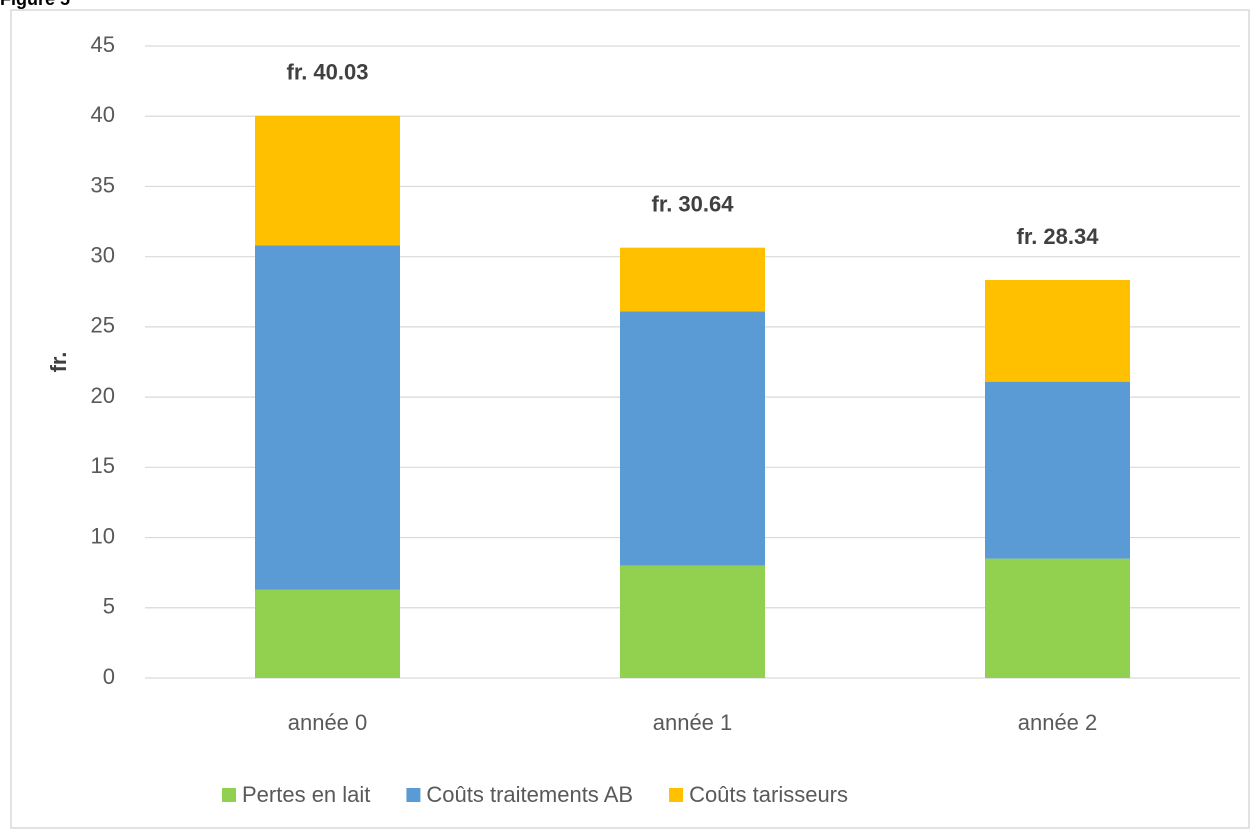  Describe the element at coordinates (103, 44) in the screenshot. I see `y-tick-label: 45` at that location.